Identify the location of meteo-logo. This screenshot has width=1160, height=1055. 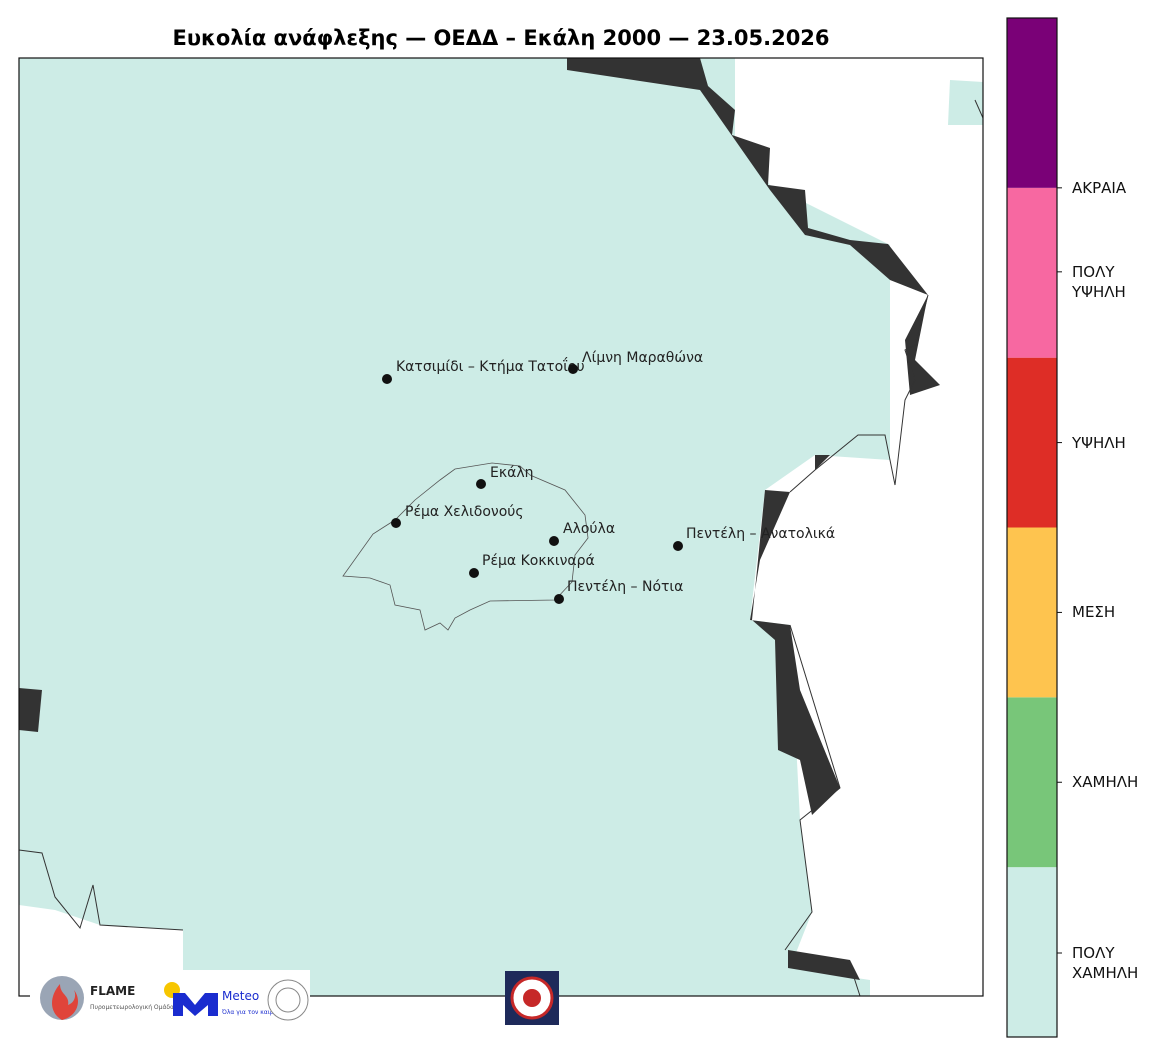
(195, 1004).